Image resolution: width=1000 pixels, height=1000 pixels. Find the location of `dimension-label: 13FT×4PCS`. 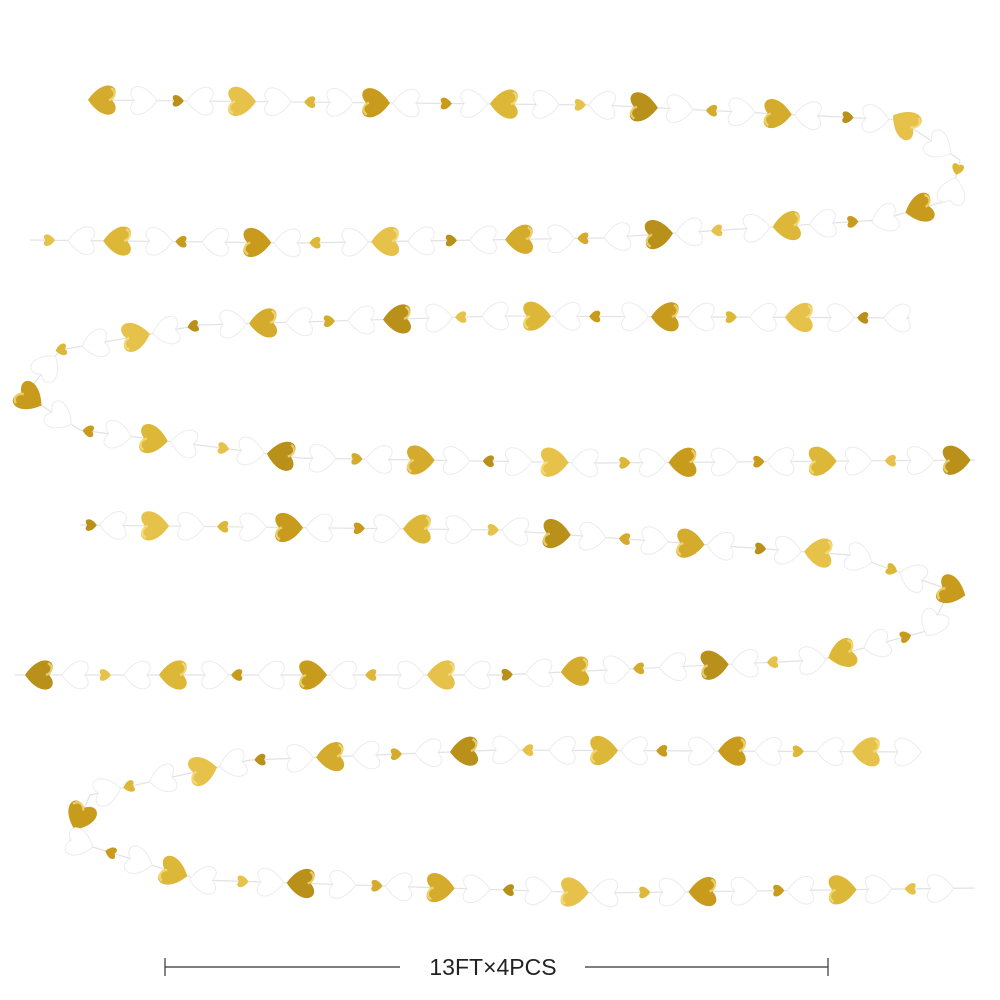

dimension-label: 13FT×4PCS is located at coordinates (492, 967).